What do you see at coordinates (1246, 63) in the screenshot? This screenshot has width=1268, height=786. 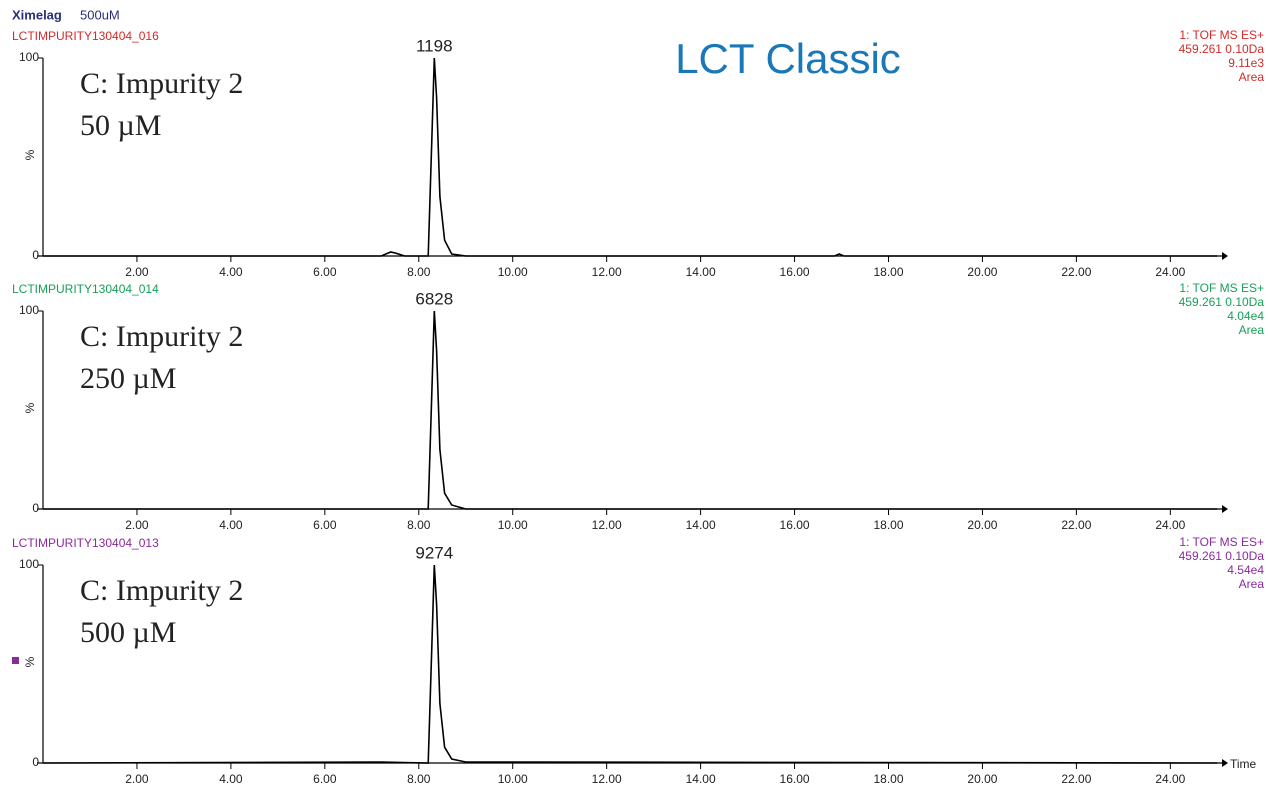 I see `info-line: 9.11e3` at bounding box center [1246, 63].